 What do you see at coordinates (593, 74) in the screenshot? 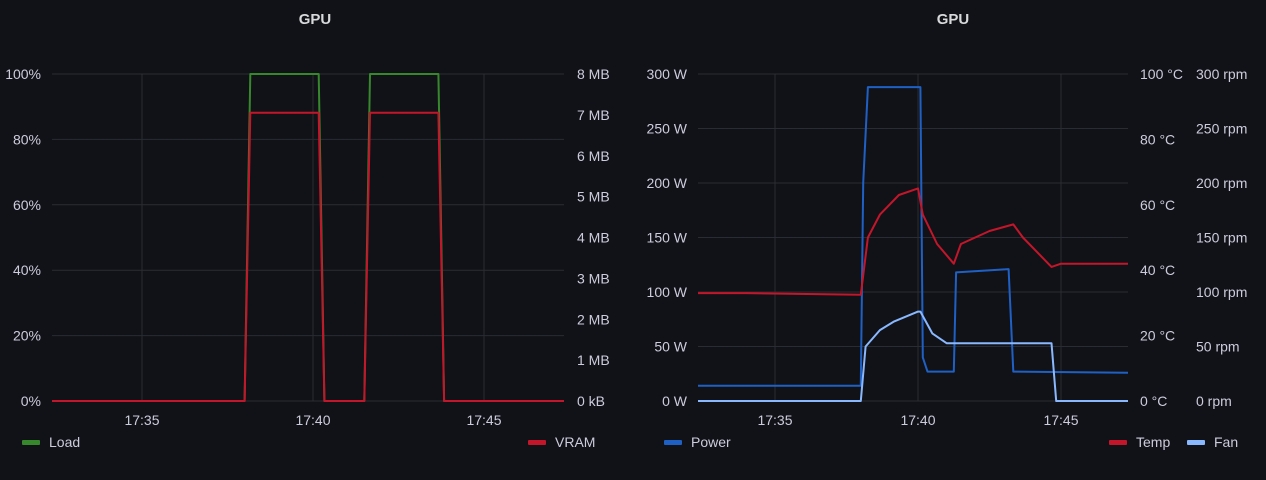
I see `y-right-tick-label: 8 MB` at bounding box center [593, 74].